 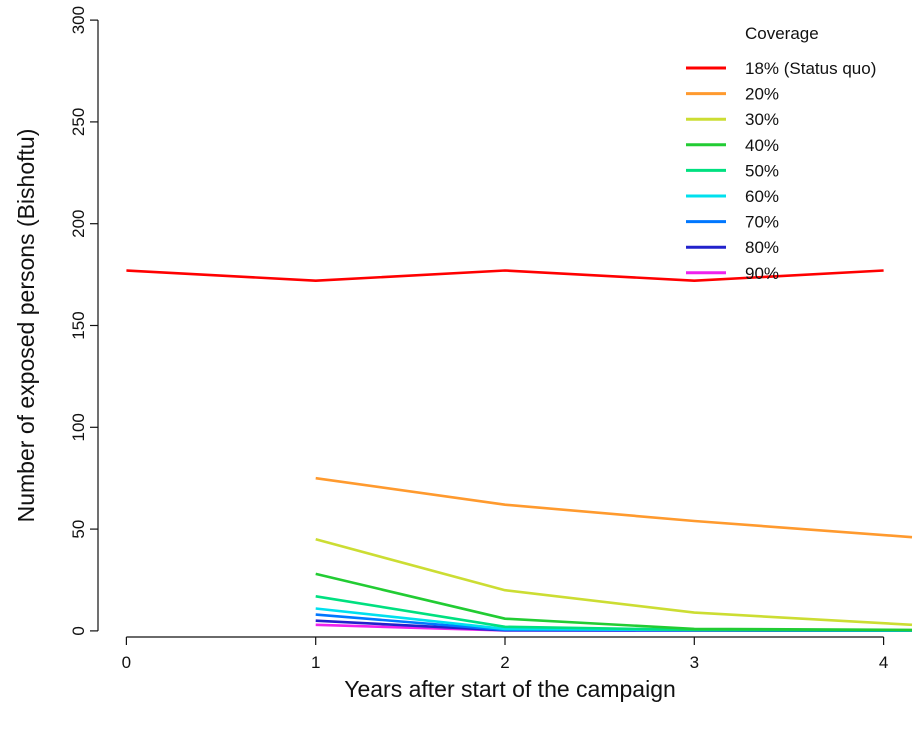 What do you see at coordinates (762, 196) in the screenshot?
I see `legend-label: 60%` at bounding box center [762, 196].